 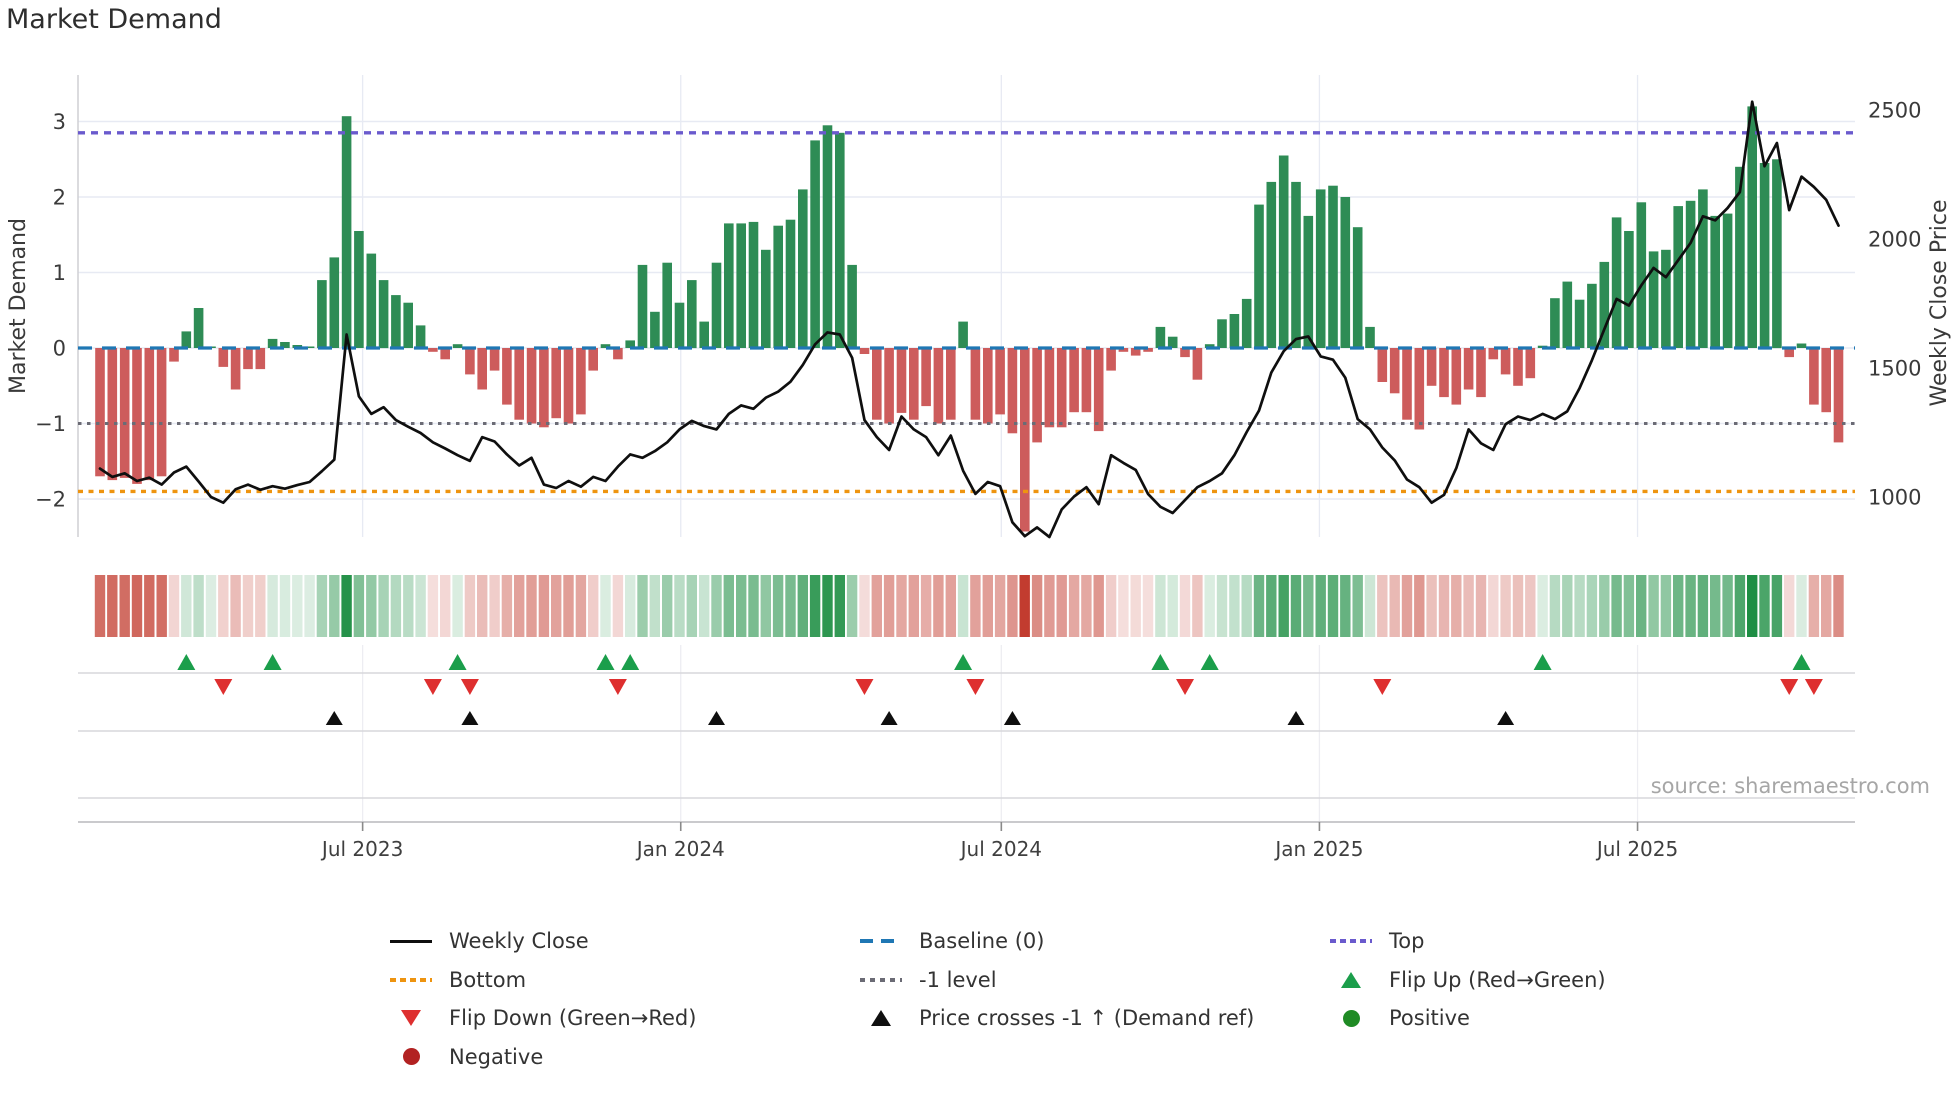 What do you see at coordinates (1351, 980) in the screenshot?
I see `legend-swatch-tri-up-green` at bounding box center [1351, 980].